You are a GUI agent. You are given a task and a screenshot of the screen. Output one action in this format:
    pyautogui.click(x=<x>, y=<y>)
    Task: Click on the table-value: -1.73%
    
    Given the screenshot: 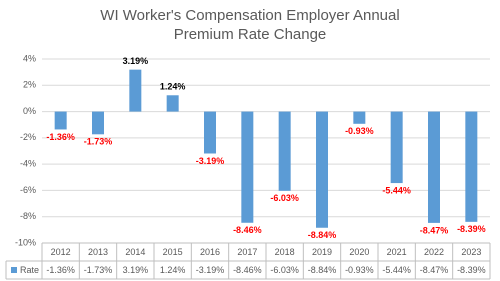 What is the action you would take?
    pyautogui.click(x=98, y=270)
    